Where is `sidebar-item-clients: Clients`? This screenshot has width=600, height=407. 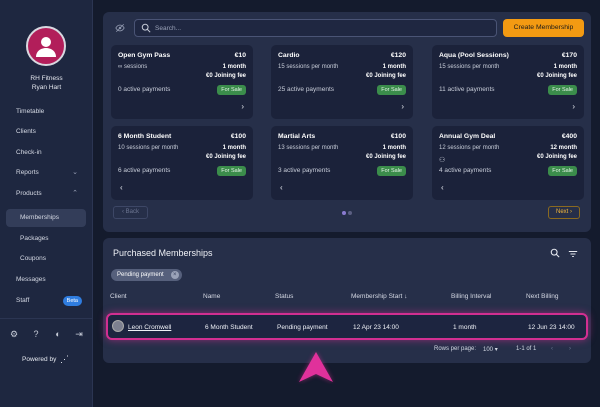
sidebar-item-clients: Clients is located at coordinates (46, 132).